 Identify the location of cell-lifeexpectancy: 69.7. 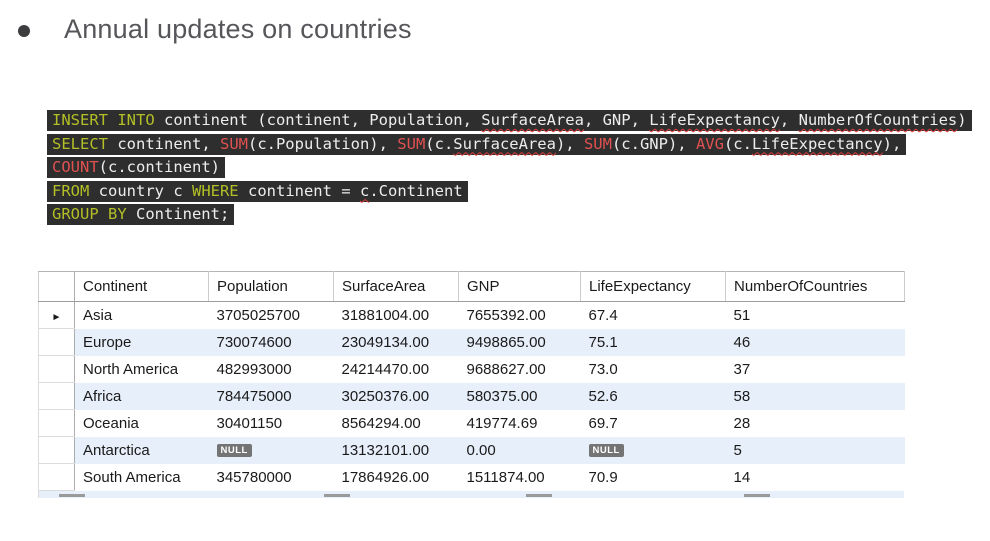
(603, 423).